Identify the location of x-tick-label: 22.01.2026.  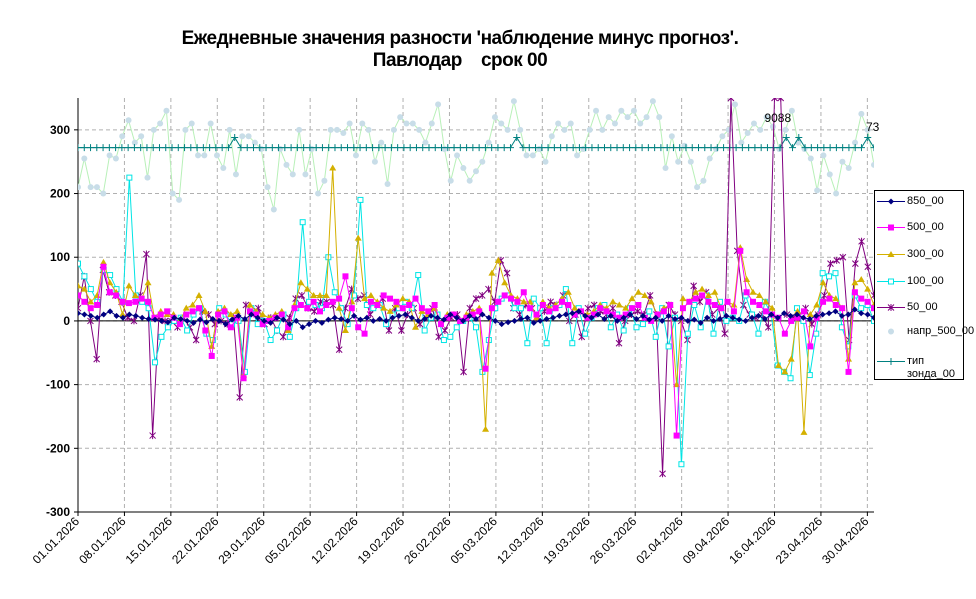
(195, 540).